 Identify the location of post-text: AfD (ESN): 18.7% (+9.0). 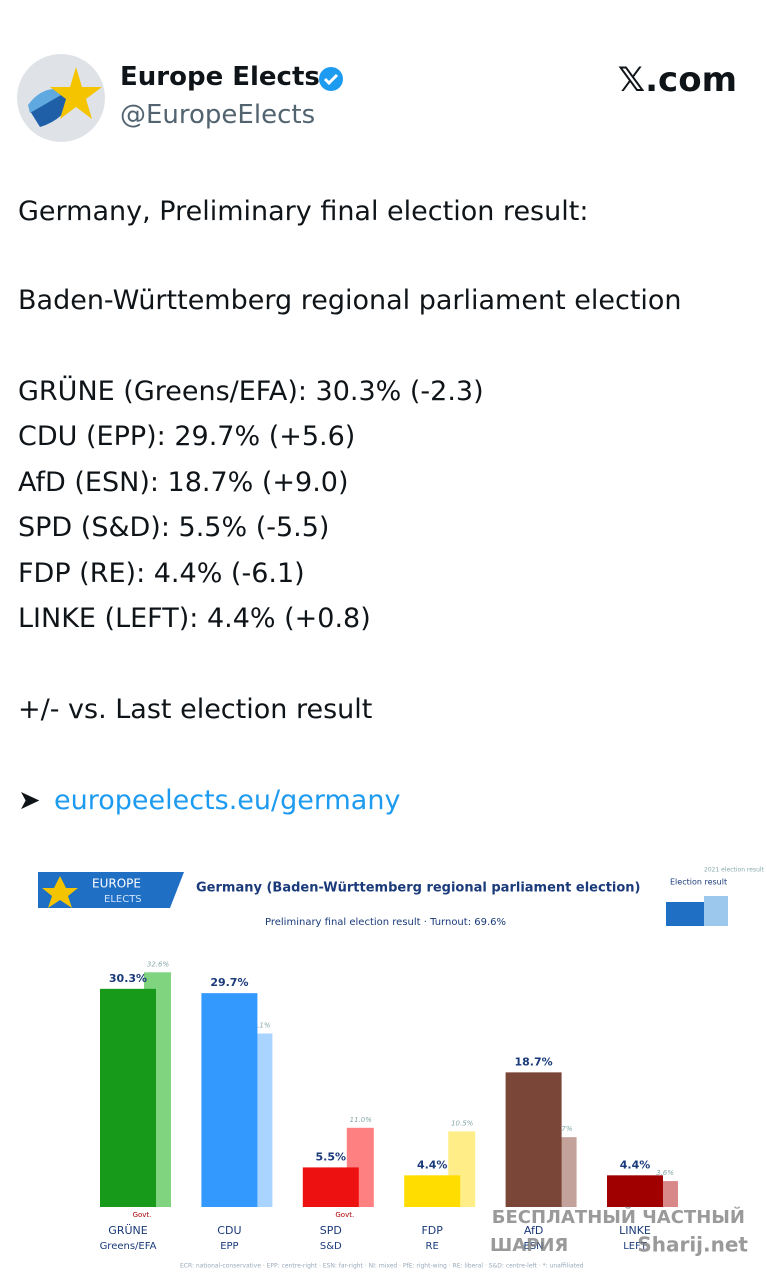
(183, 482).